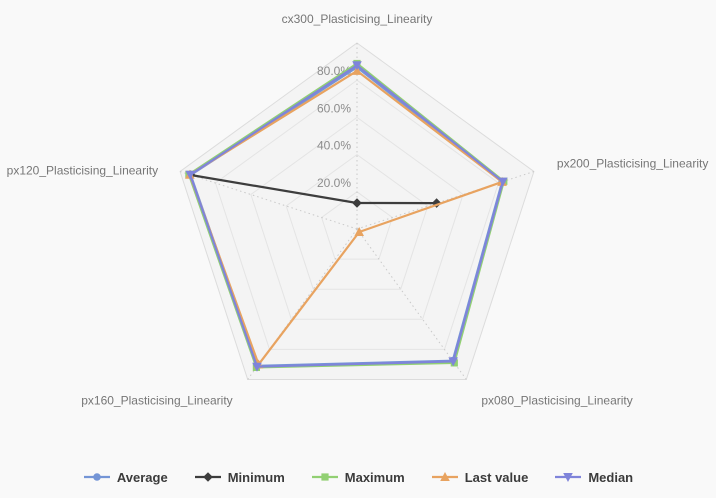  Describe the element at coordinates (496, 477) in the screenshot. I see `legend-label-last-value: Last value` at that location.